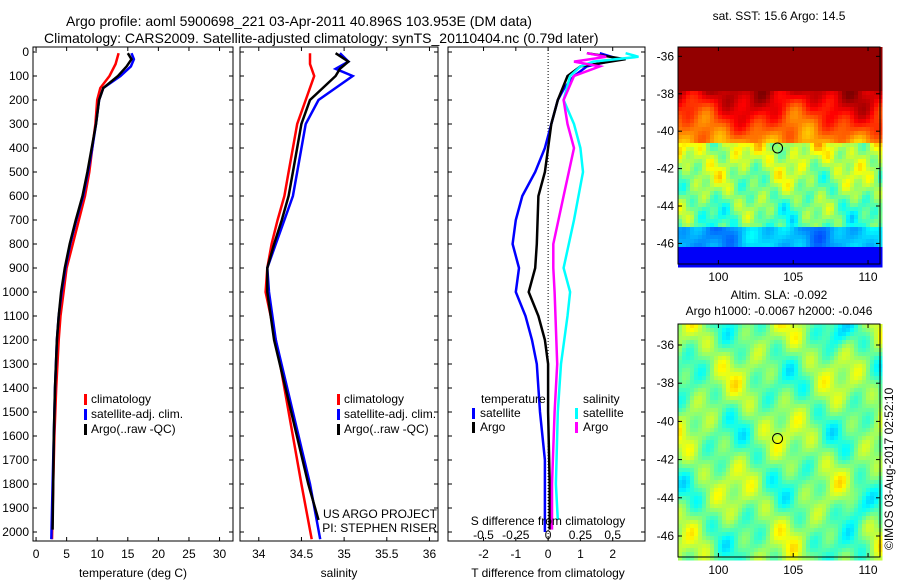  Describe the element at coordinates (15, 412) in the screenshot. I see `y-tick-label: 1500` at that location.